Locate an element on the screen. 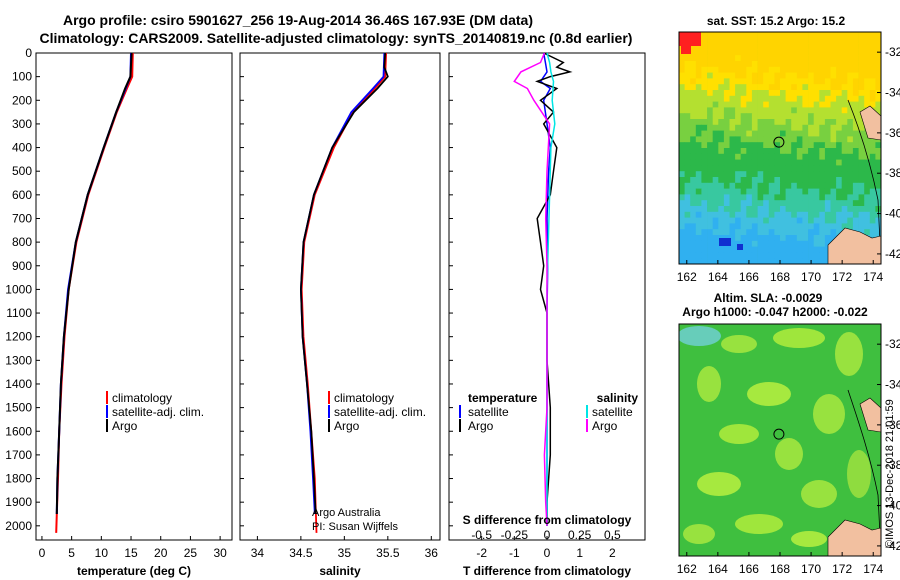 The image size is (900, 580). land-patch is located at coordinates (854, 537).